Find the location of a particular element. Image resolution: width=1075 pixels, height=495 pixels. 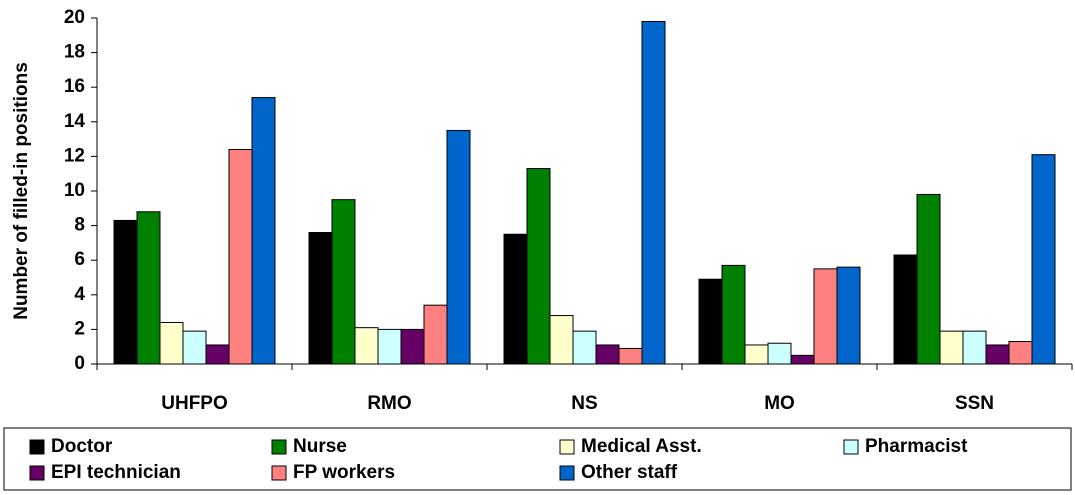

x-tick-label: SSN is located at coordinates (974, 403).